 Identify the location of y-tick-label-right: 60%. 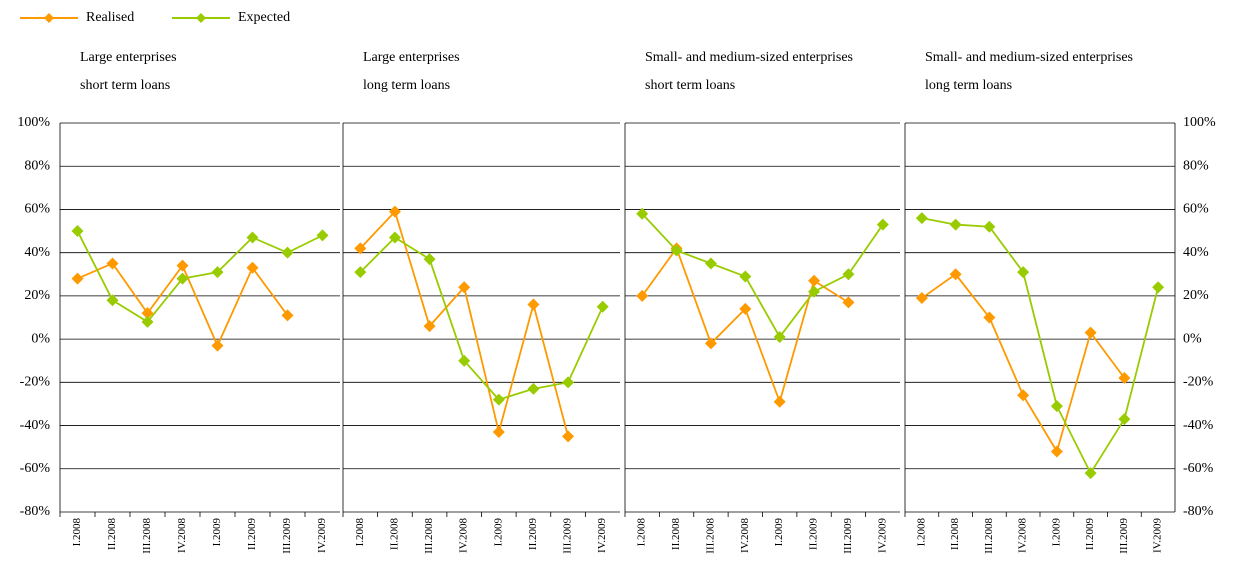
(1196, 209).